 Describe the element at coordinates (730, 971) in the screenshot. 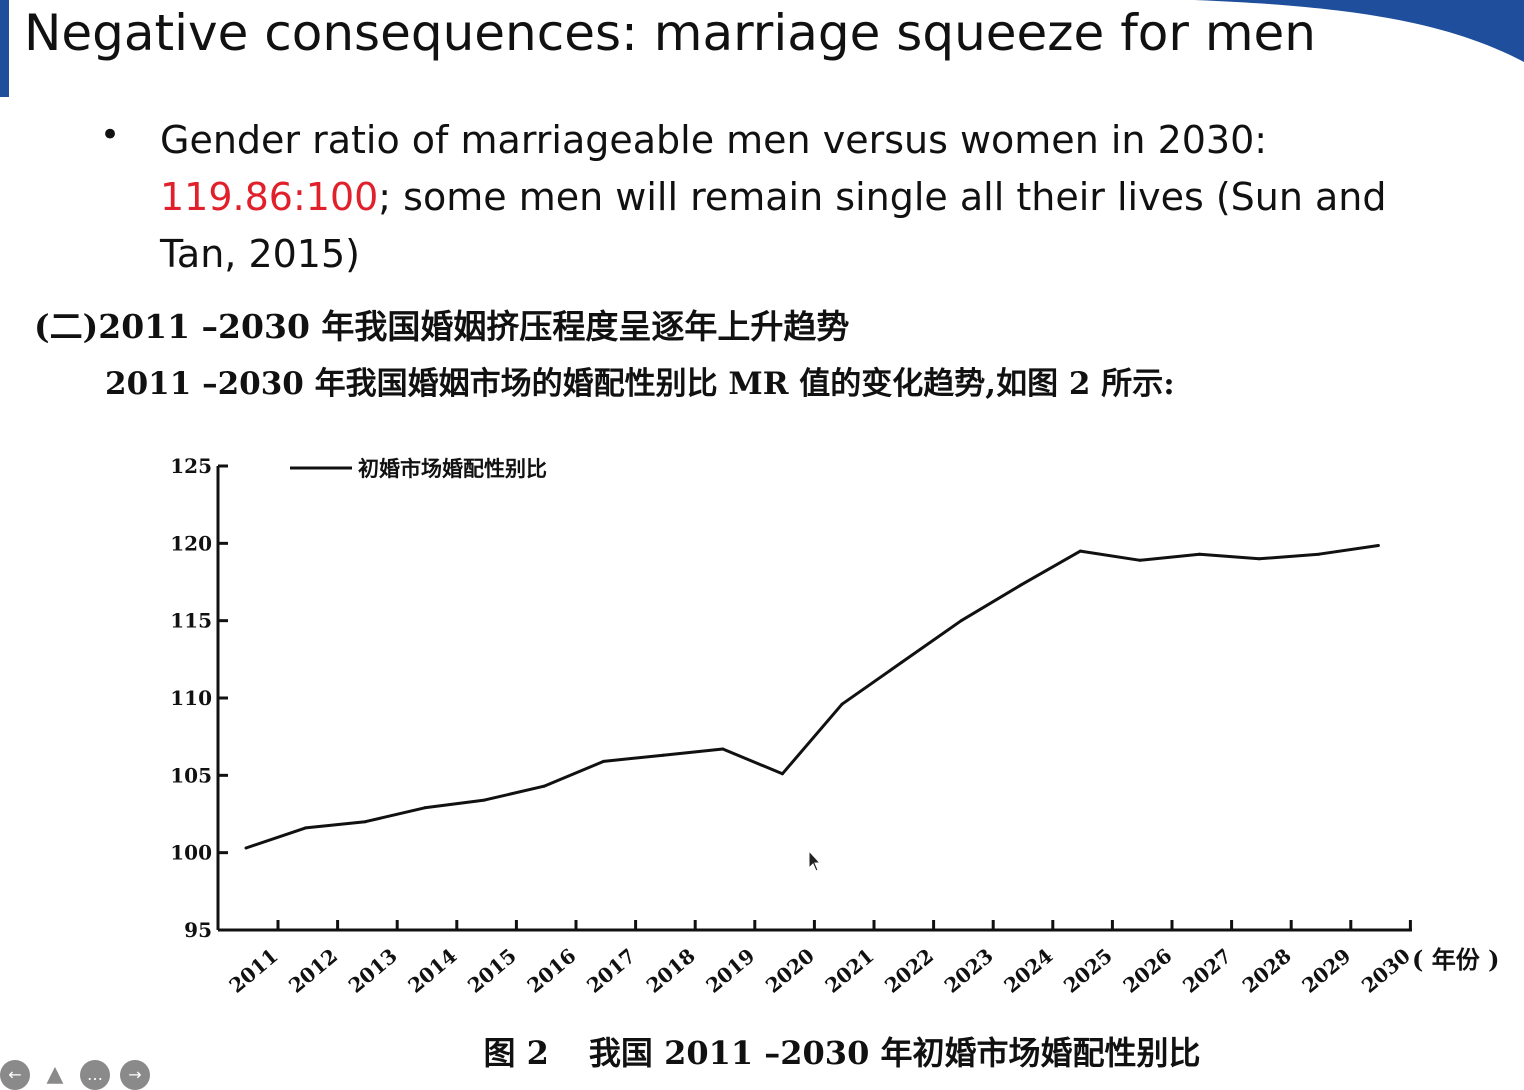

I see `x-tick-label: 2019` at that location.